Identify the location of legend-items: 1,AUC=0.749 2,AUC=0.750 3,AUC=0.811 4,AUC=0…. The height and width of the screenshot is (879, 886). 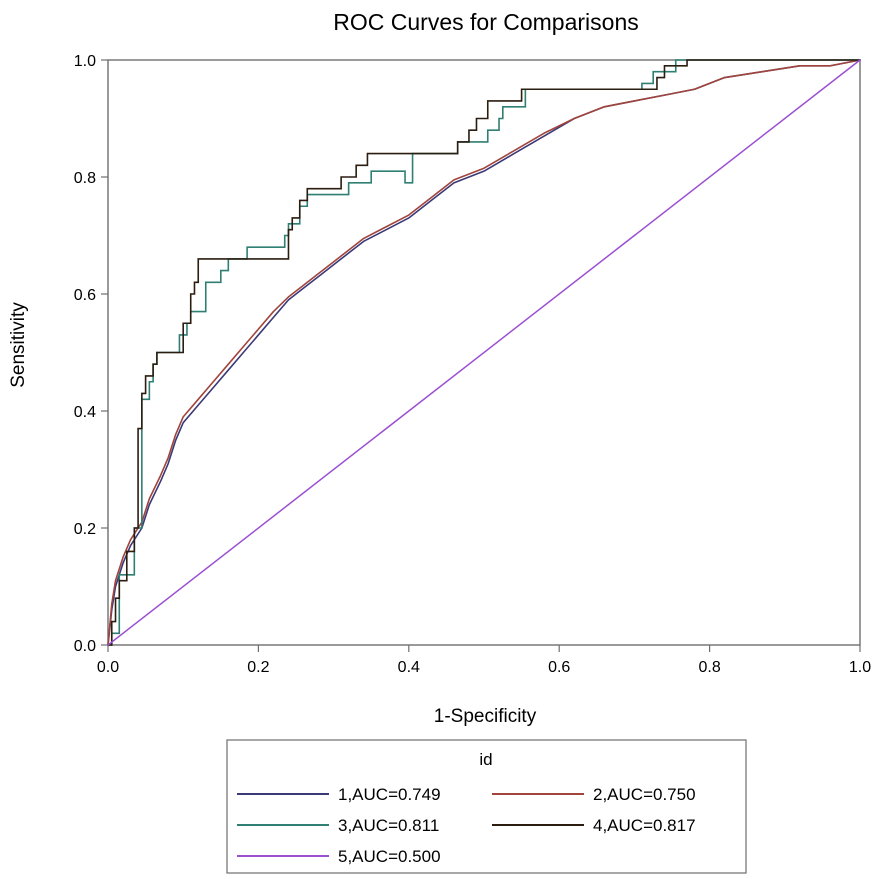
(466, 825).